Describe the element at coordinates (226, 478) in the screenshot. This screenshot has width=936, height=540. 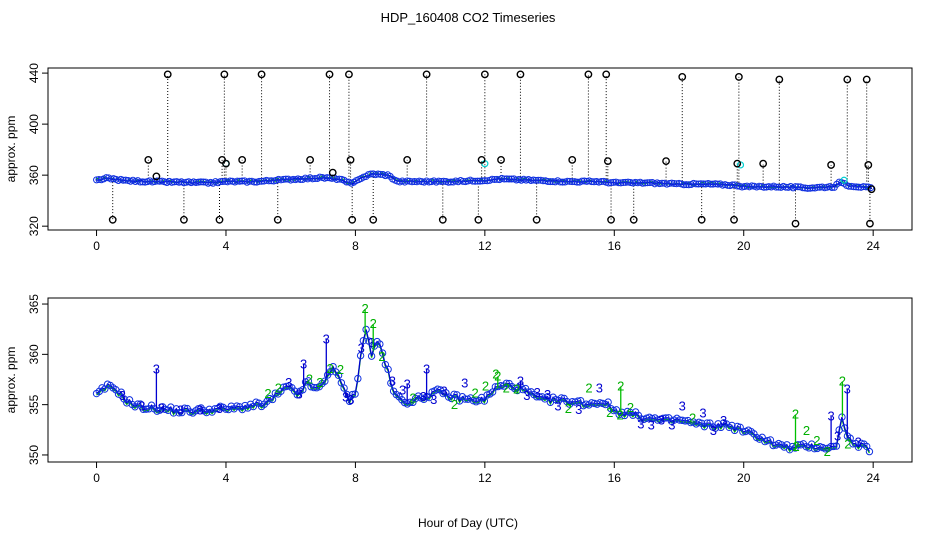
I see `x-tick-label: 4` at that location.